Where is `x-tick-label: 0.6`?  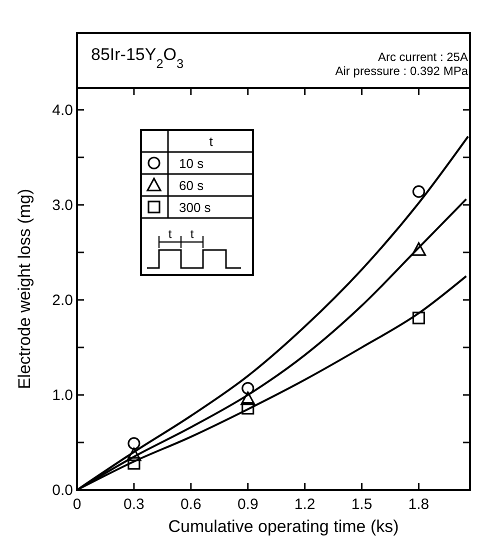 x-tick-label: 0.6 is located at coordinates (191, 504).